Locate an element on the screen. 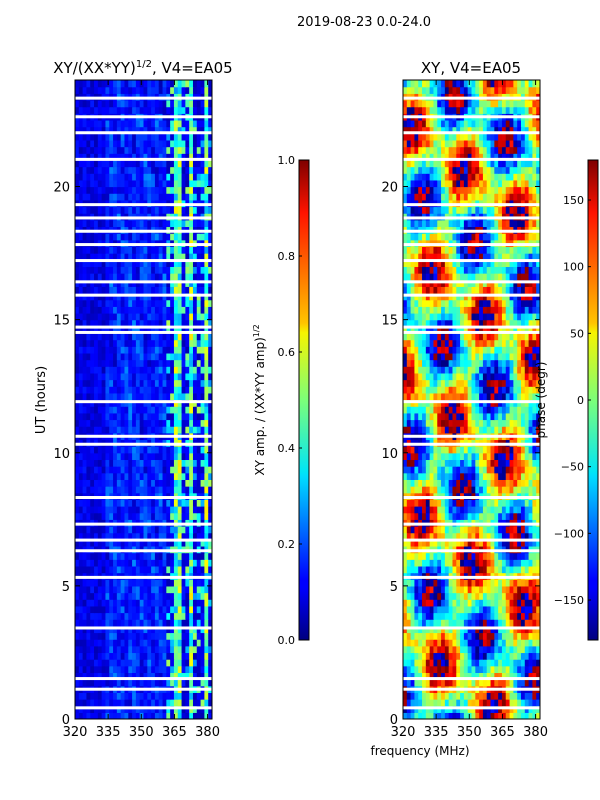 Image resolution: width=600 pixels, height=800 pixels. ut-axis-label: UT (hours) is located at coordinates (41, 400).